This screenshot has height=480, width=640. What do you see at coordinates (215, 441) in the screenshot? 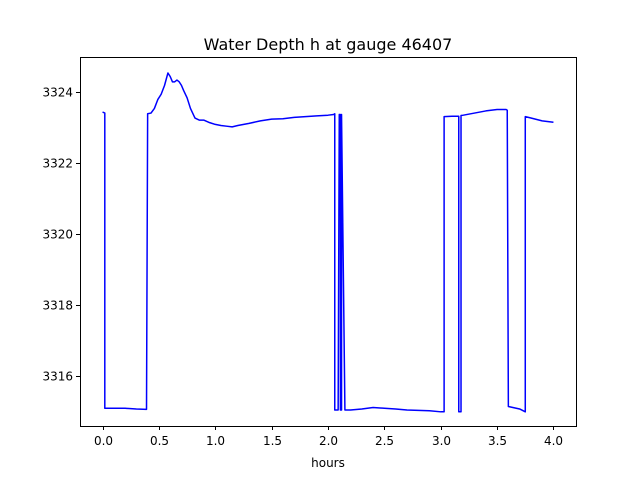
I see `x-tick-label: 1.0` at bounding box center [215, 441].